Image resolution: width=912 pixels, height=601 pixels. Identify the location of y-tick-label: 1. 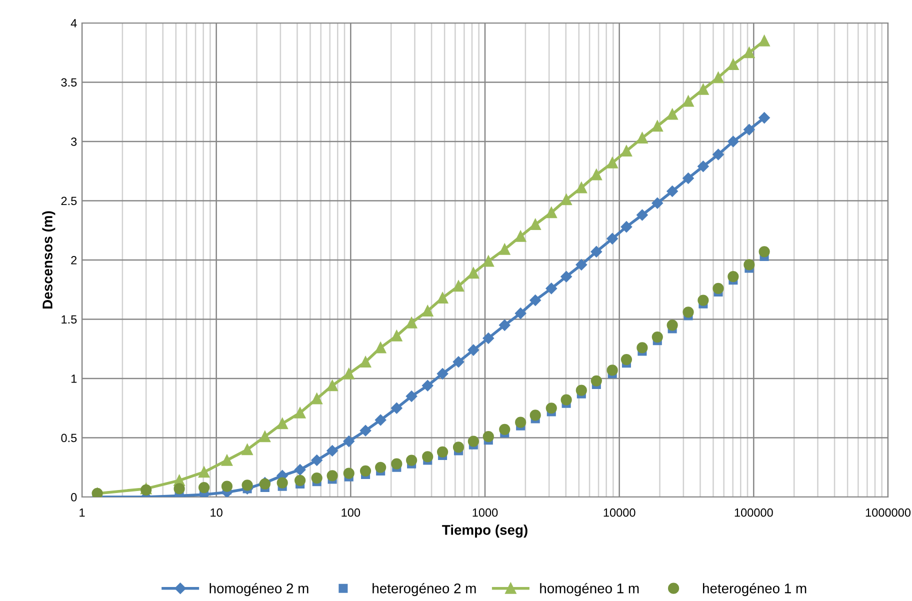
(74, 378).